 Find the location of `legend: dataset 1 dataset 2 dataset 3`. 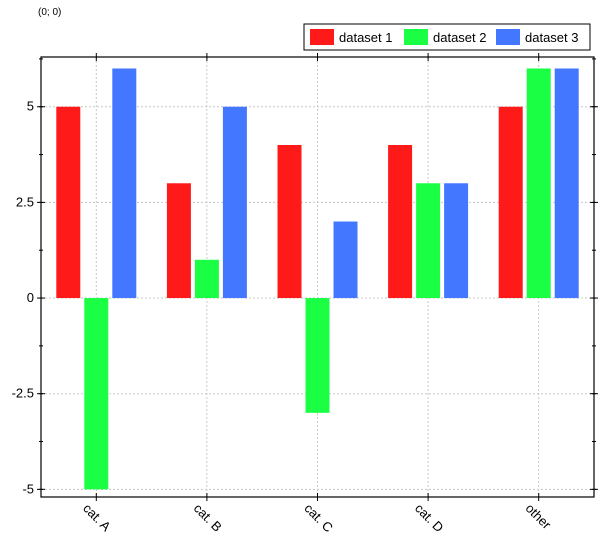

legend: dataset 1 dataset 2 dataset 3 is located at coordinates (447, 37).